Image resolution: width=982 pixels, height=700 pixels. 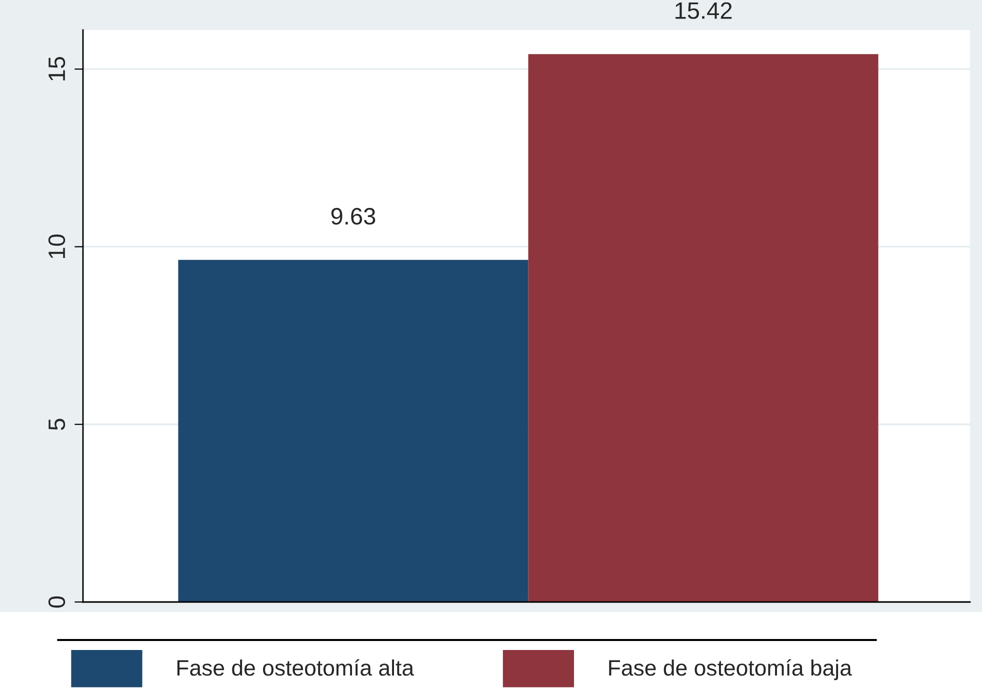 What do you see at coordinates (353, 216) in the screenshot?
I see `data-label: 9.63` at bounding box center [353, 216].